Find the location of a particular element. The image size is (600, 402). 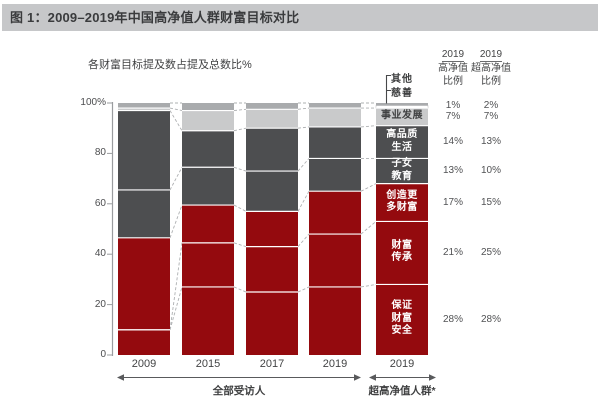

figure-title-bar: 图 1：2009–2019年中国高净值人群财富目标对比 is located at coordinates (300, 17).